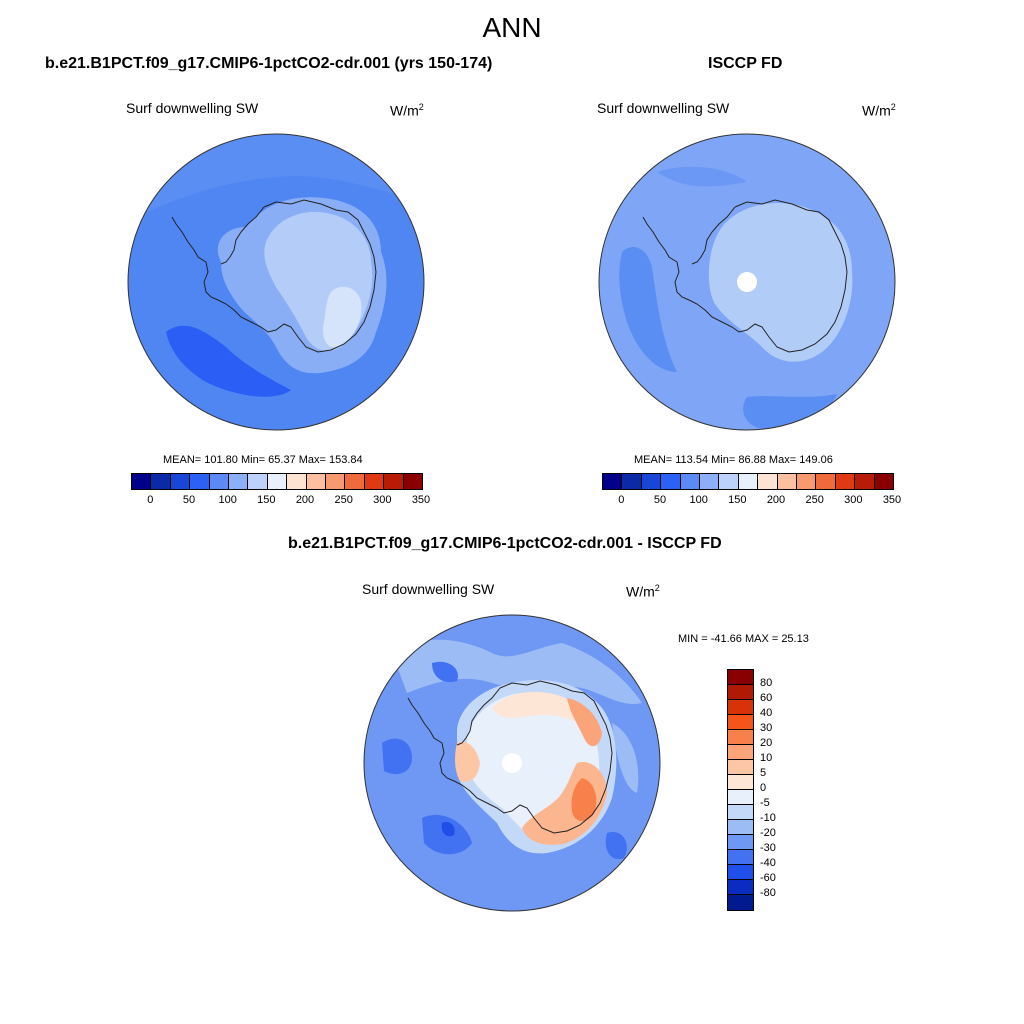 Image resolution: width=1024 pixels, height=1024 pixels. I want to click on figure-title: ANN, so click(512, 27).